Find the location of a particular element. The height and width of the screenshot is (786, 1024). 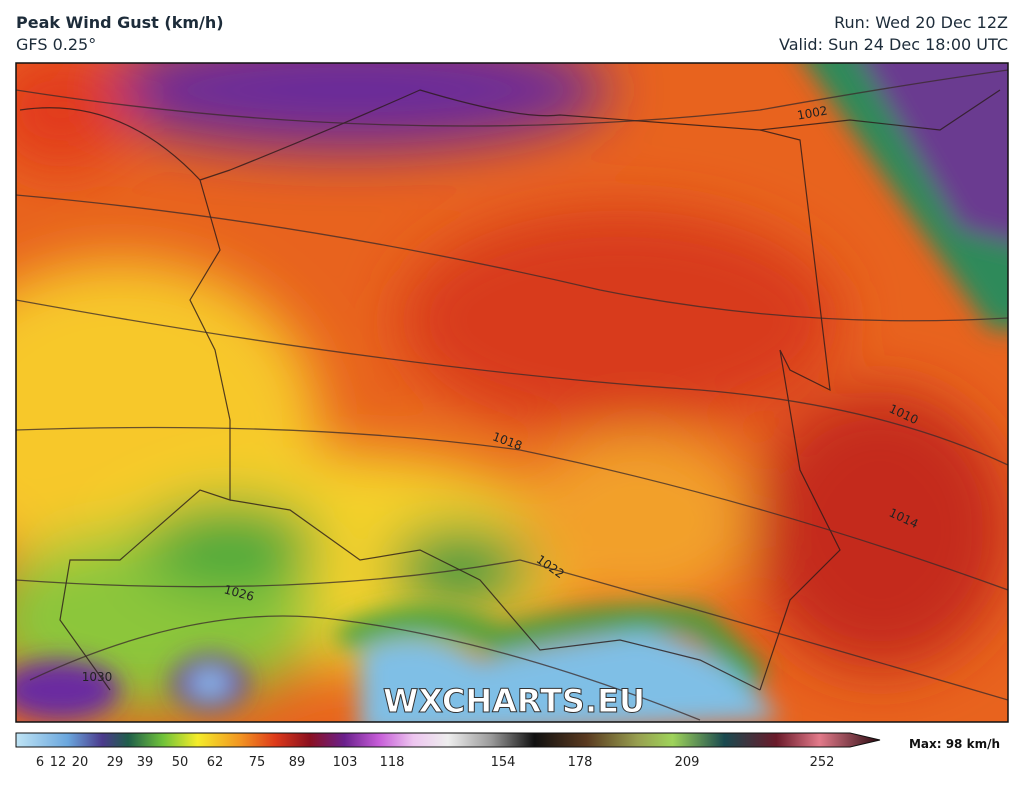

colorbar-tick-label: 62 is located at coordinates (215, 762).